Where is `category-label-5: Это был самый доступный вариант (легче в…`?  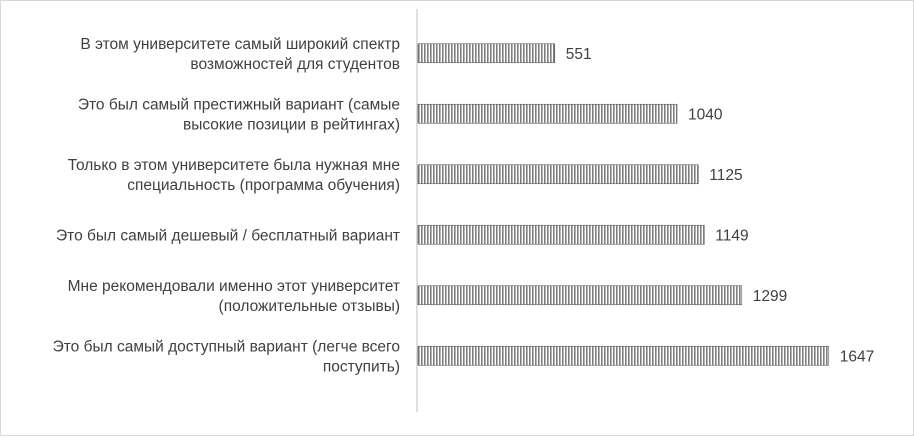
category-label-5: Это был самый доступный вариант (легче в… is located at coordinates (226, 356).